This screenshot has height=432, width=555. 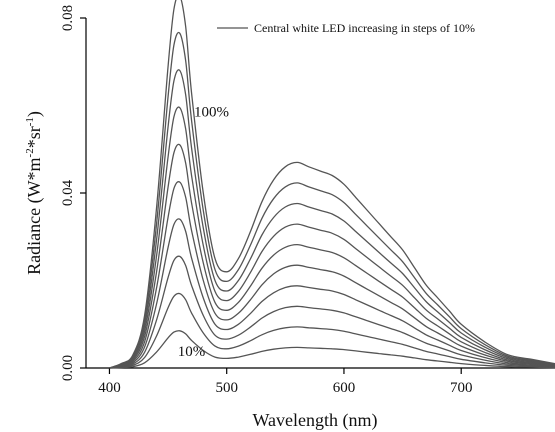 I want to click on annotation-10-percent: 10%, so click(x=192, y=352).